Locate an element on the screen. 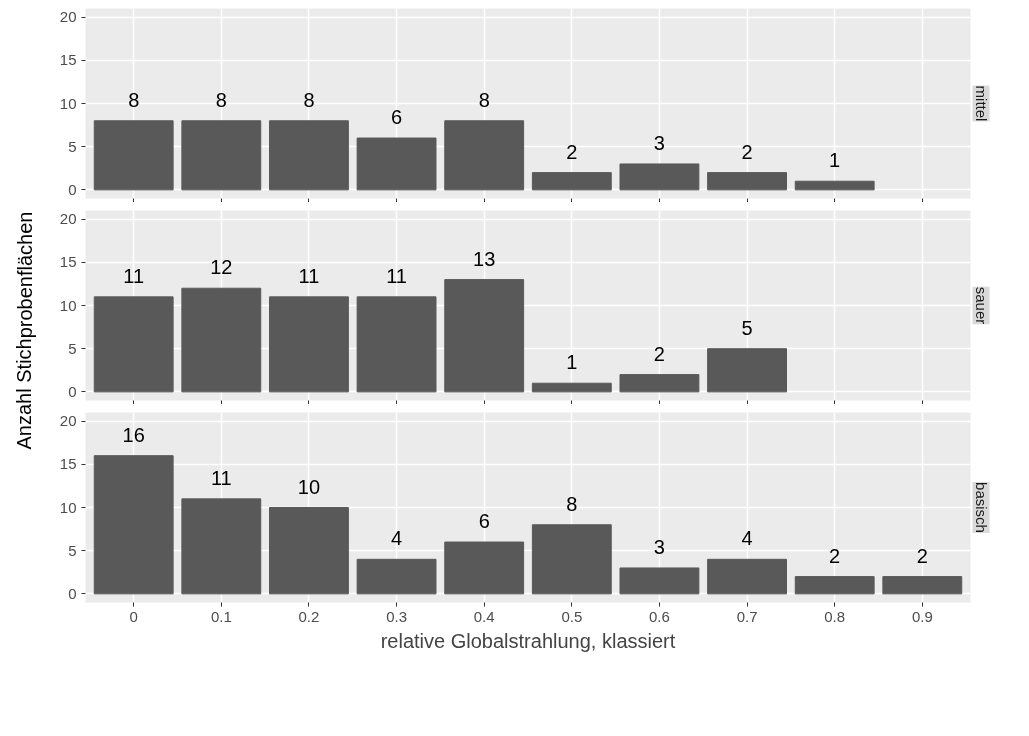 The image size is (1029, 736). text: basisch is located at coordinates (981, 507).